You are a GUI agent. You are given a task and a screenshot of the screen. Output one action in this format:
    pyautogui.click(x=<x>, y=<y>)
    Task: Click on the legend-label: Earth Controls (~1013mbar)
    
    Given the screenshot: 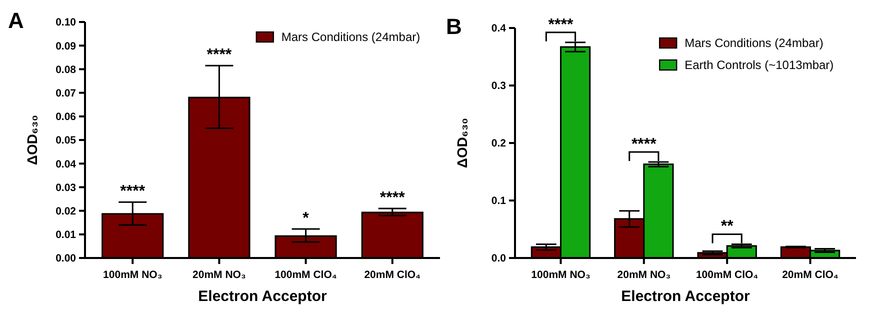 What is the action you would take?
    pyautogui.click(x=759, y=65)
    